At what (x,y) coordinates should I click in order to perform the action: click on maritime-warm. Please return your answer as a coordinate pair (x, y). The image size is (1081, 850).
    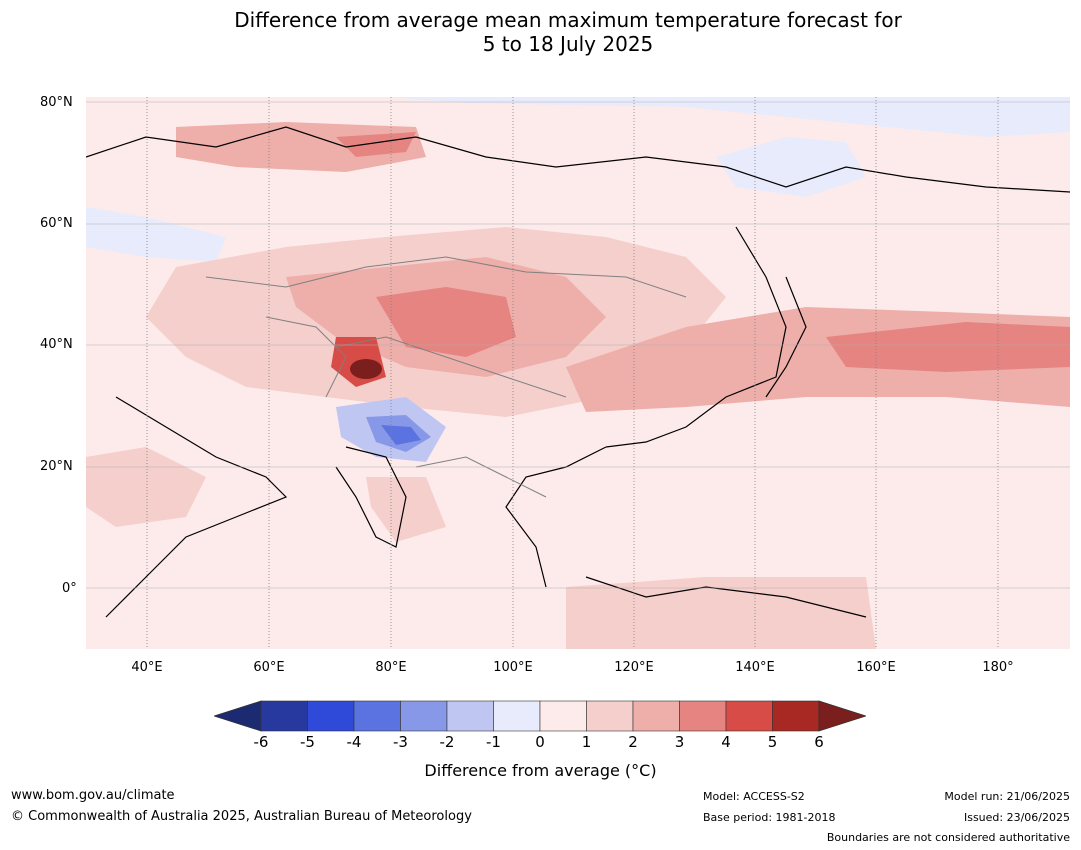
    Looking at the image, I should click on (721, 613).